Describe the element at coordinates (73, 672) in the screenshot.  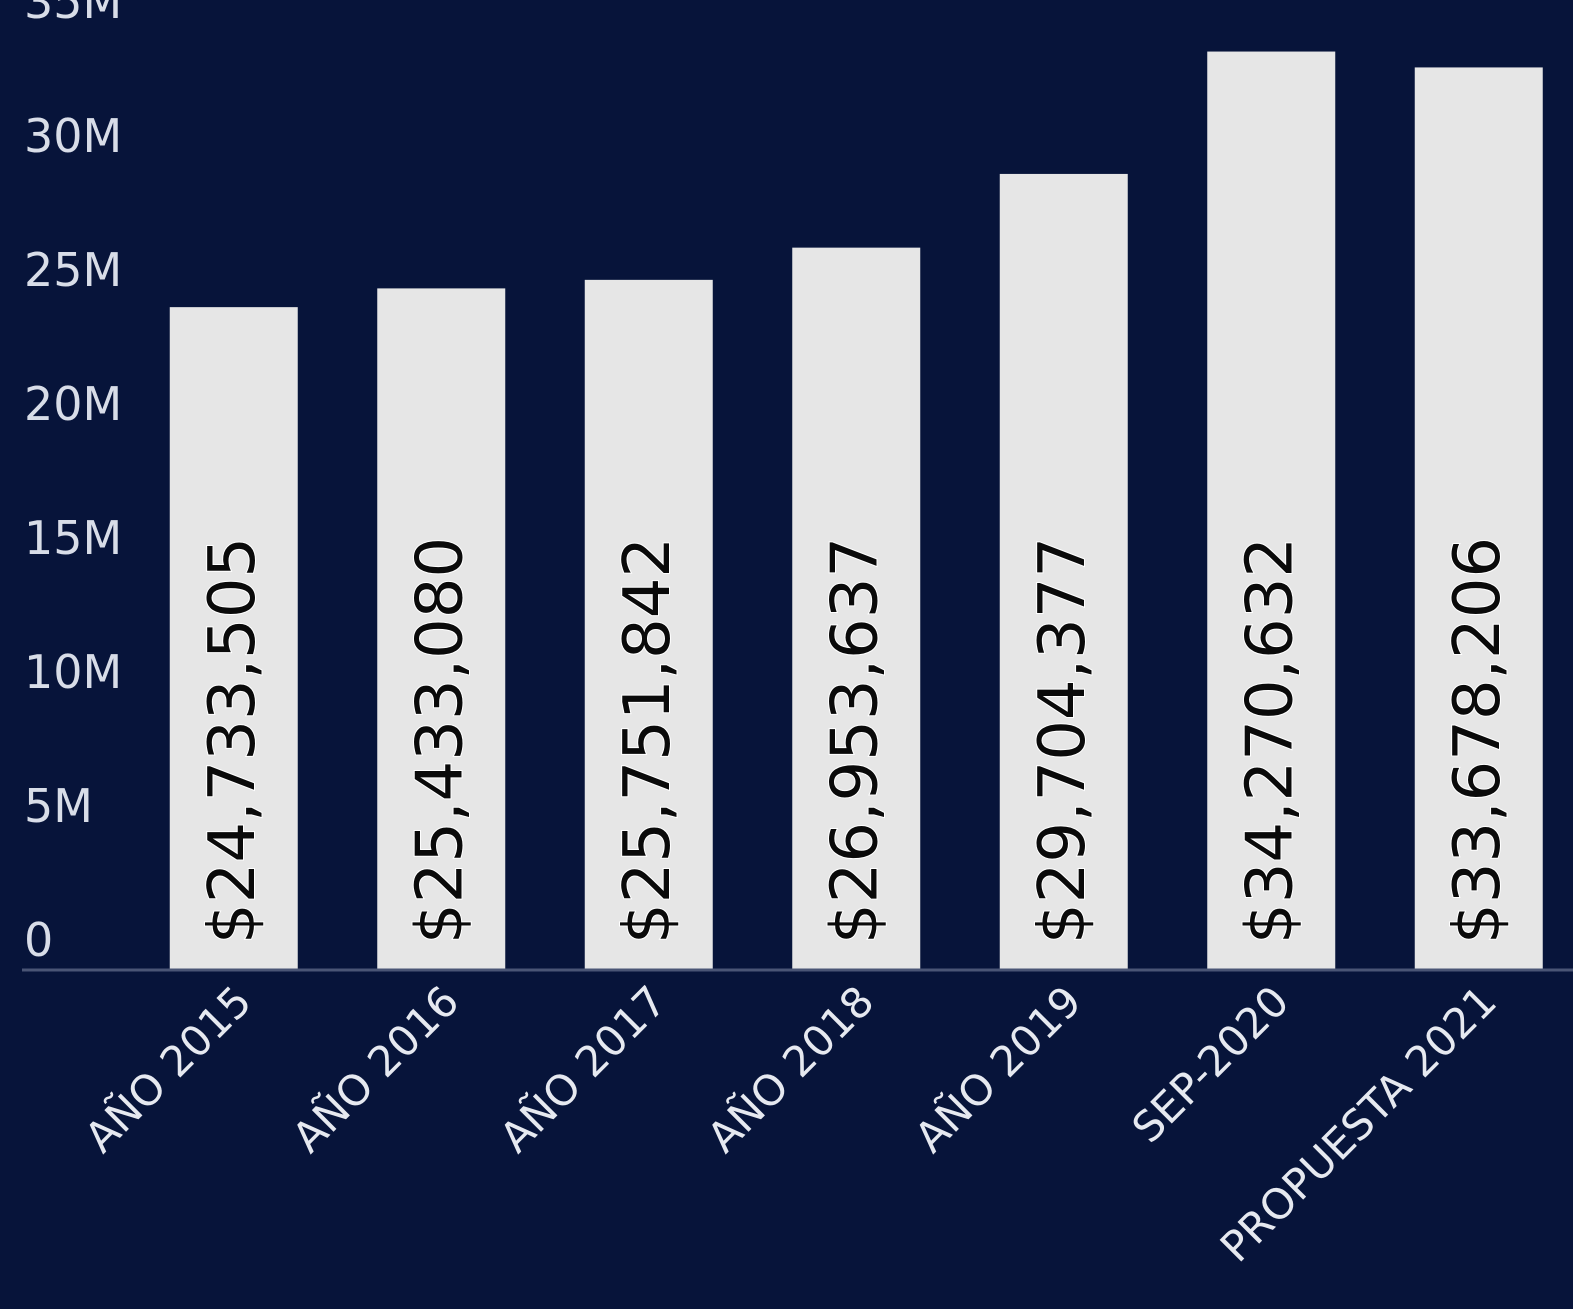
I see `y-tick-label: 10M` at that location.